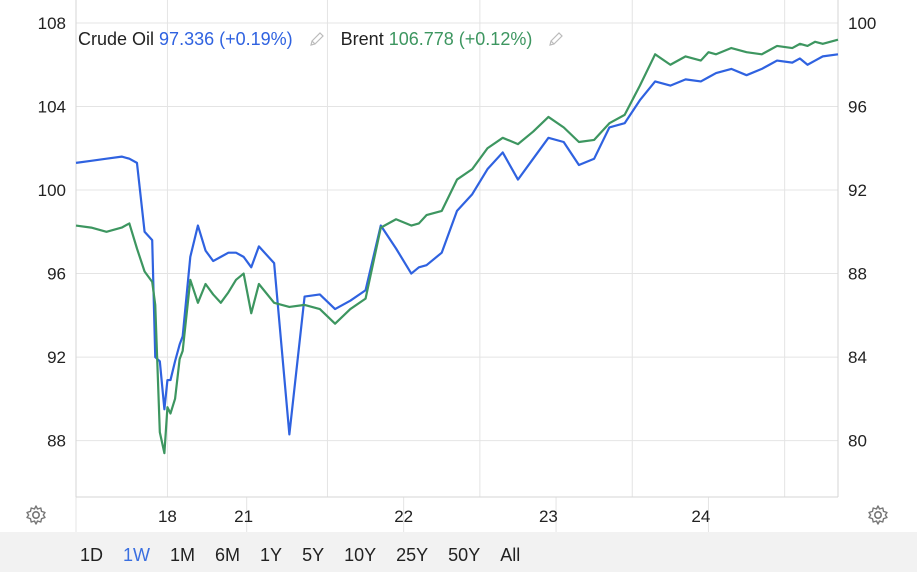 This screenshot has height=572, width=917. I want to click on y-left-tick-label: 92, so click(56, 357).